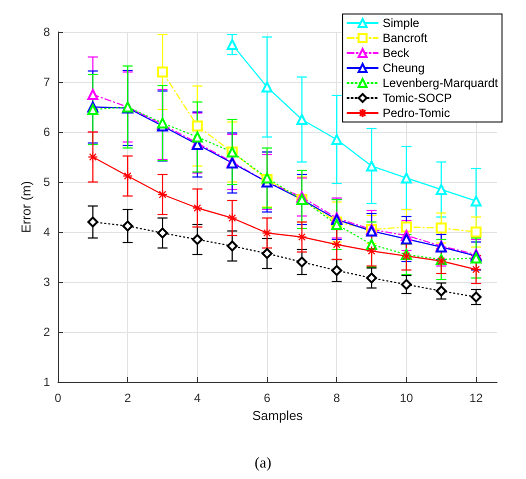 This screenshot has height=479, width=526. I want to click on x-tick-label: 4, so click(198, 398).